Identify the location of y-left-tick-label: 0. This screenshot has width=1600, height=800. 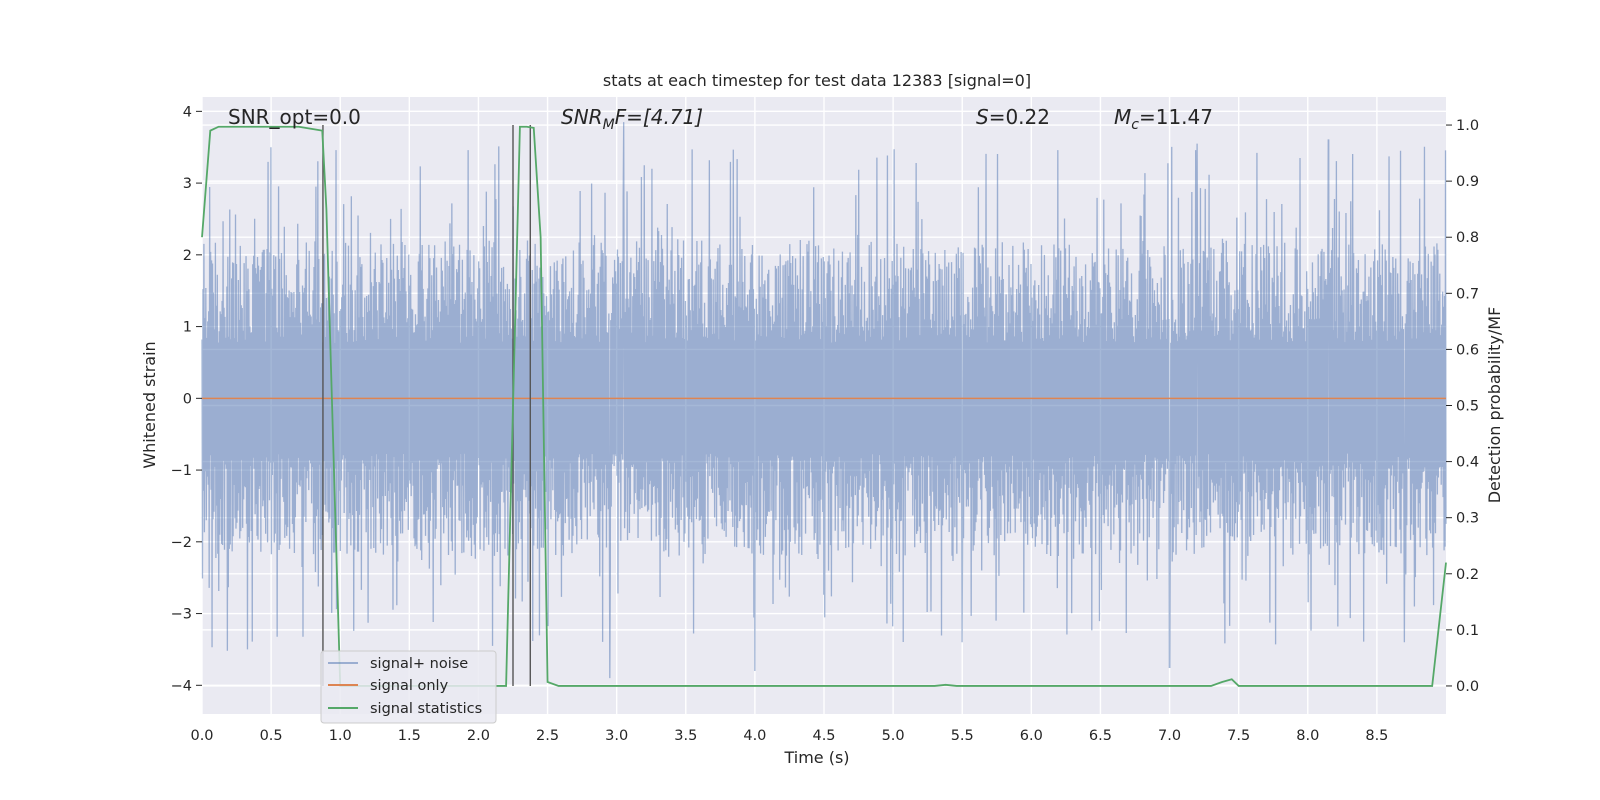
(187, 399).